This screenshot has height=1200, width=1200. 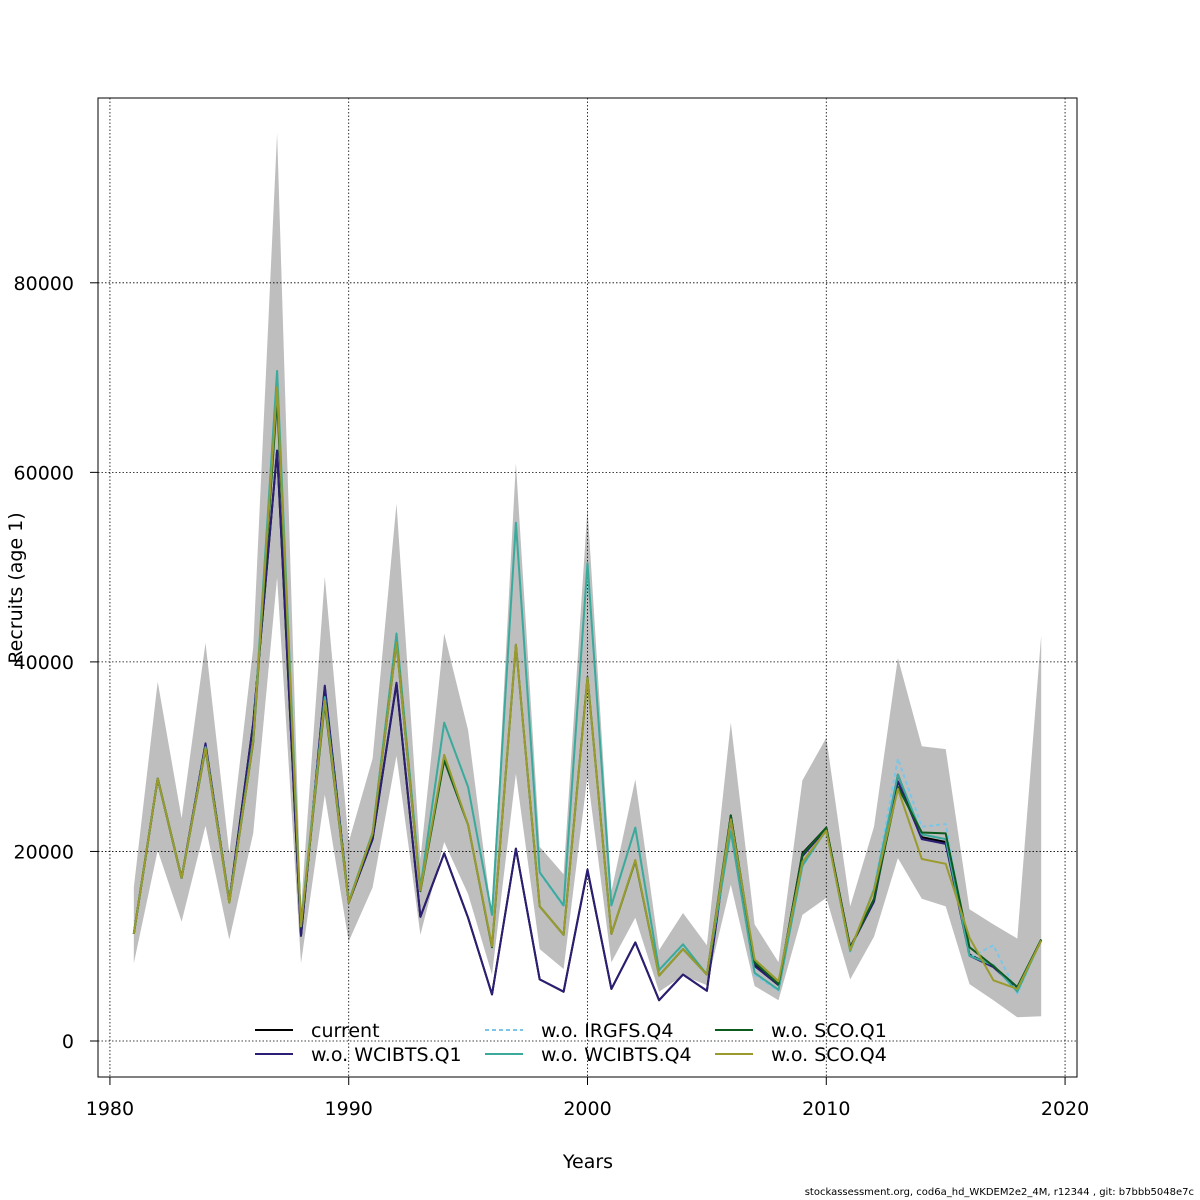 What do you see at coordinates (44, 473) in the screenshot?
I see `y-tick-label: 60000` at bounding box center [44, 473].